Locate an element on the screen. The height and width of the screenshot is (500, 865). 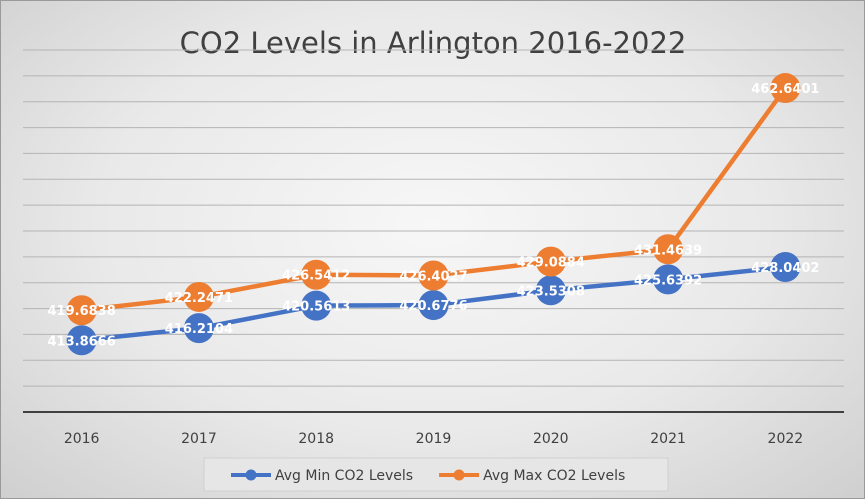
data-label: 429.0884 is located at coordinates (551, 263).